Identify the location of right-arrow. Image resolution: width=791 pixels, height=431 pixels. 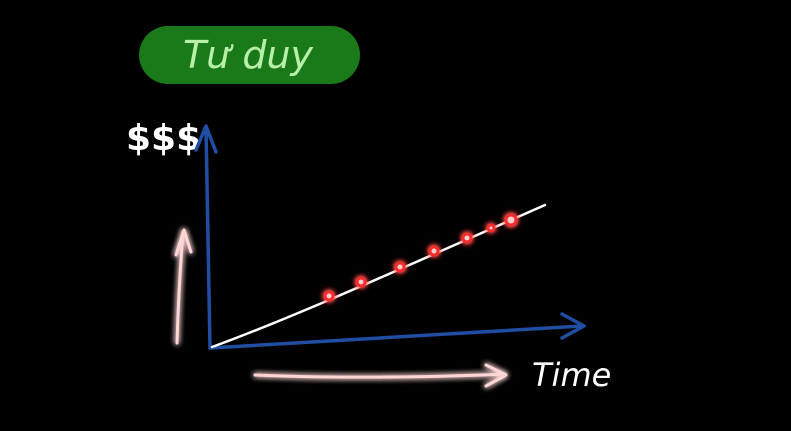
(380, 375).